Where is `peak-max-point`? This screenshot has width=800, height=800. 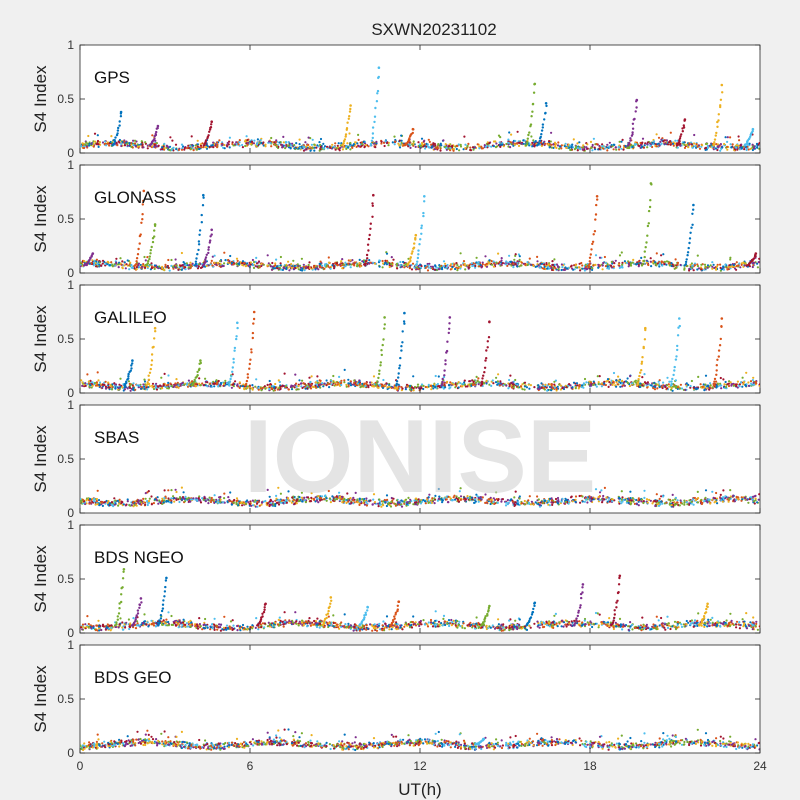 peak-max-point is located at coordinates (685, 119).